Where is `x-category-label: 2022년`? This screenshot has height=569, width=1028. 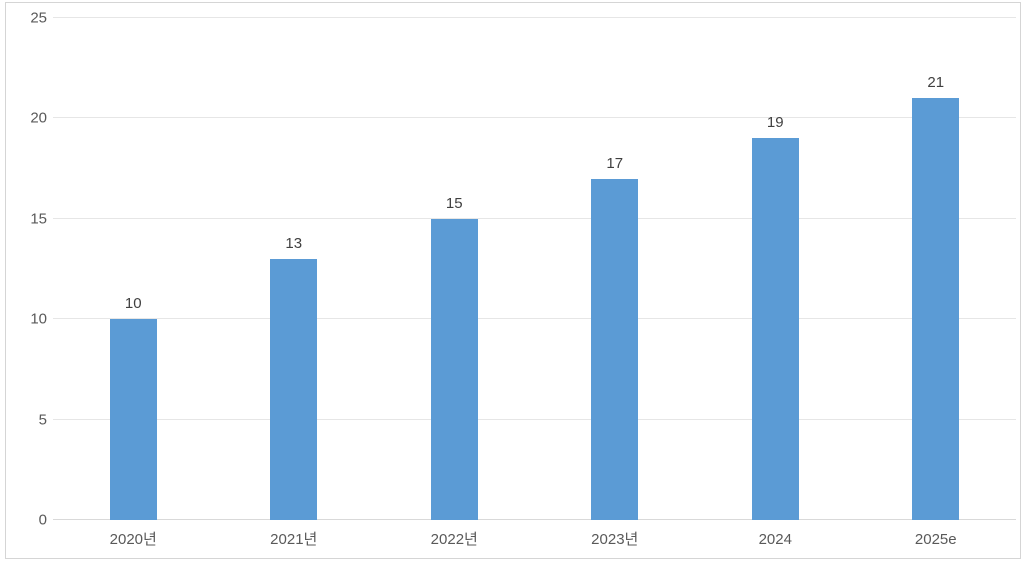 x-category-label: 2022년 is located at coordinates (454, 539).